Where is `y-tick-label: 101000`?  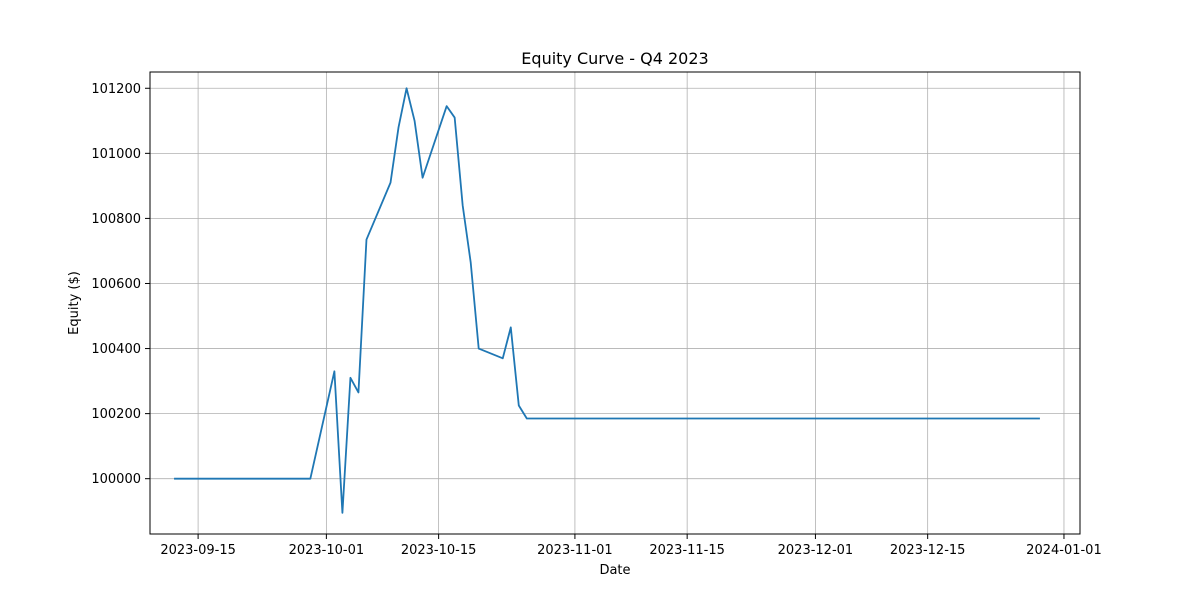 y-tick-label: 101000 is located at coordinates (116, 154).